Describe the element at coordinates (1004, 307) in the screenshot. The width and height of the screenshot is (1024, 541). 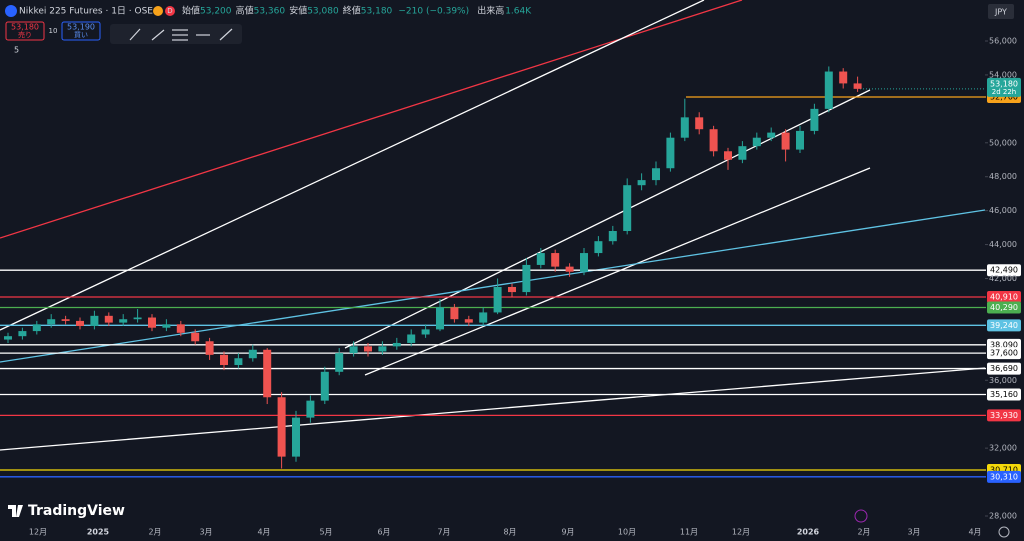
I see `level-label: 40,290` at that location.